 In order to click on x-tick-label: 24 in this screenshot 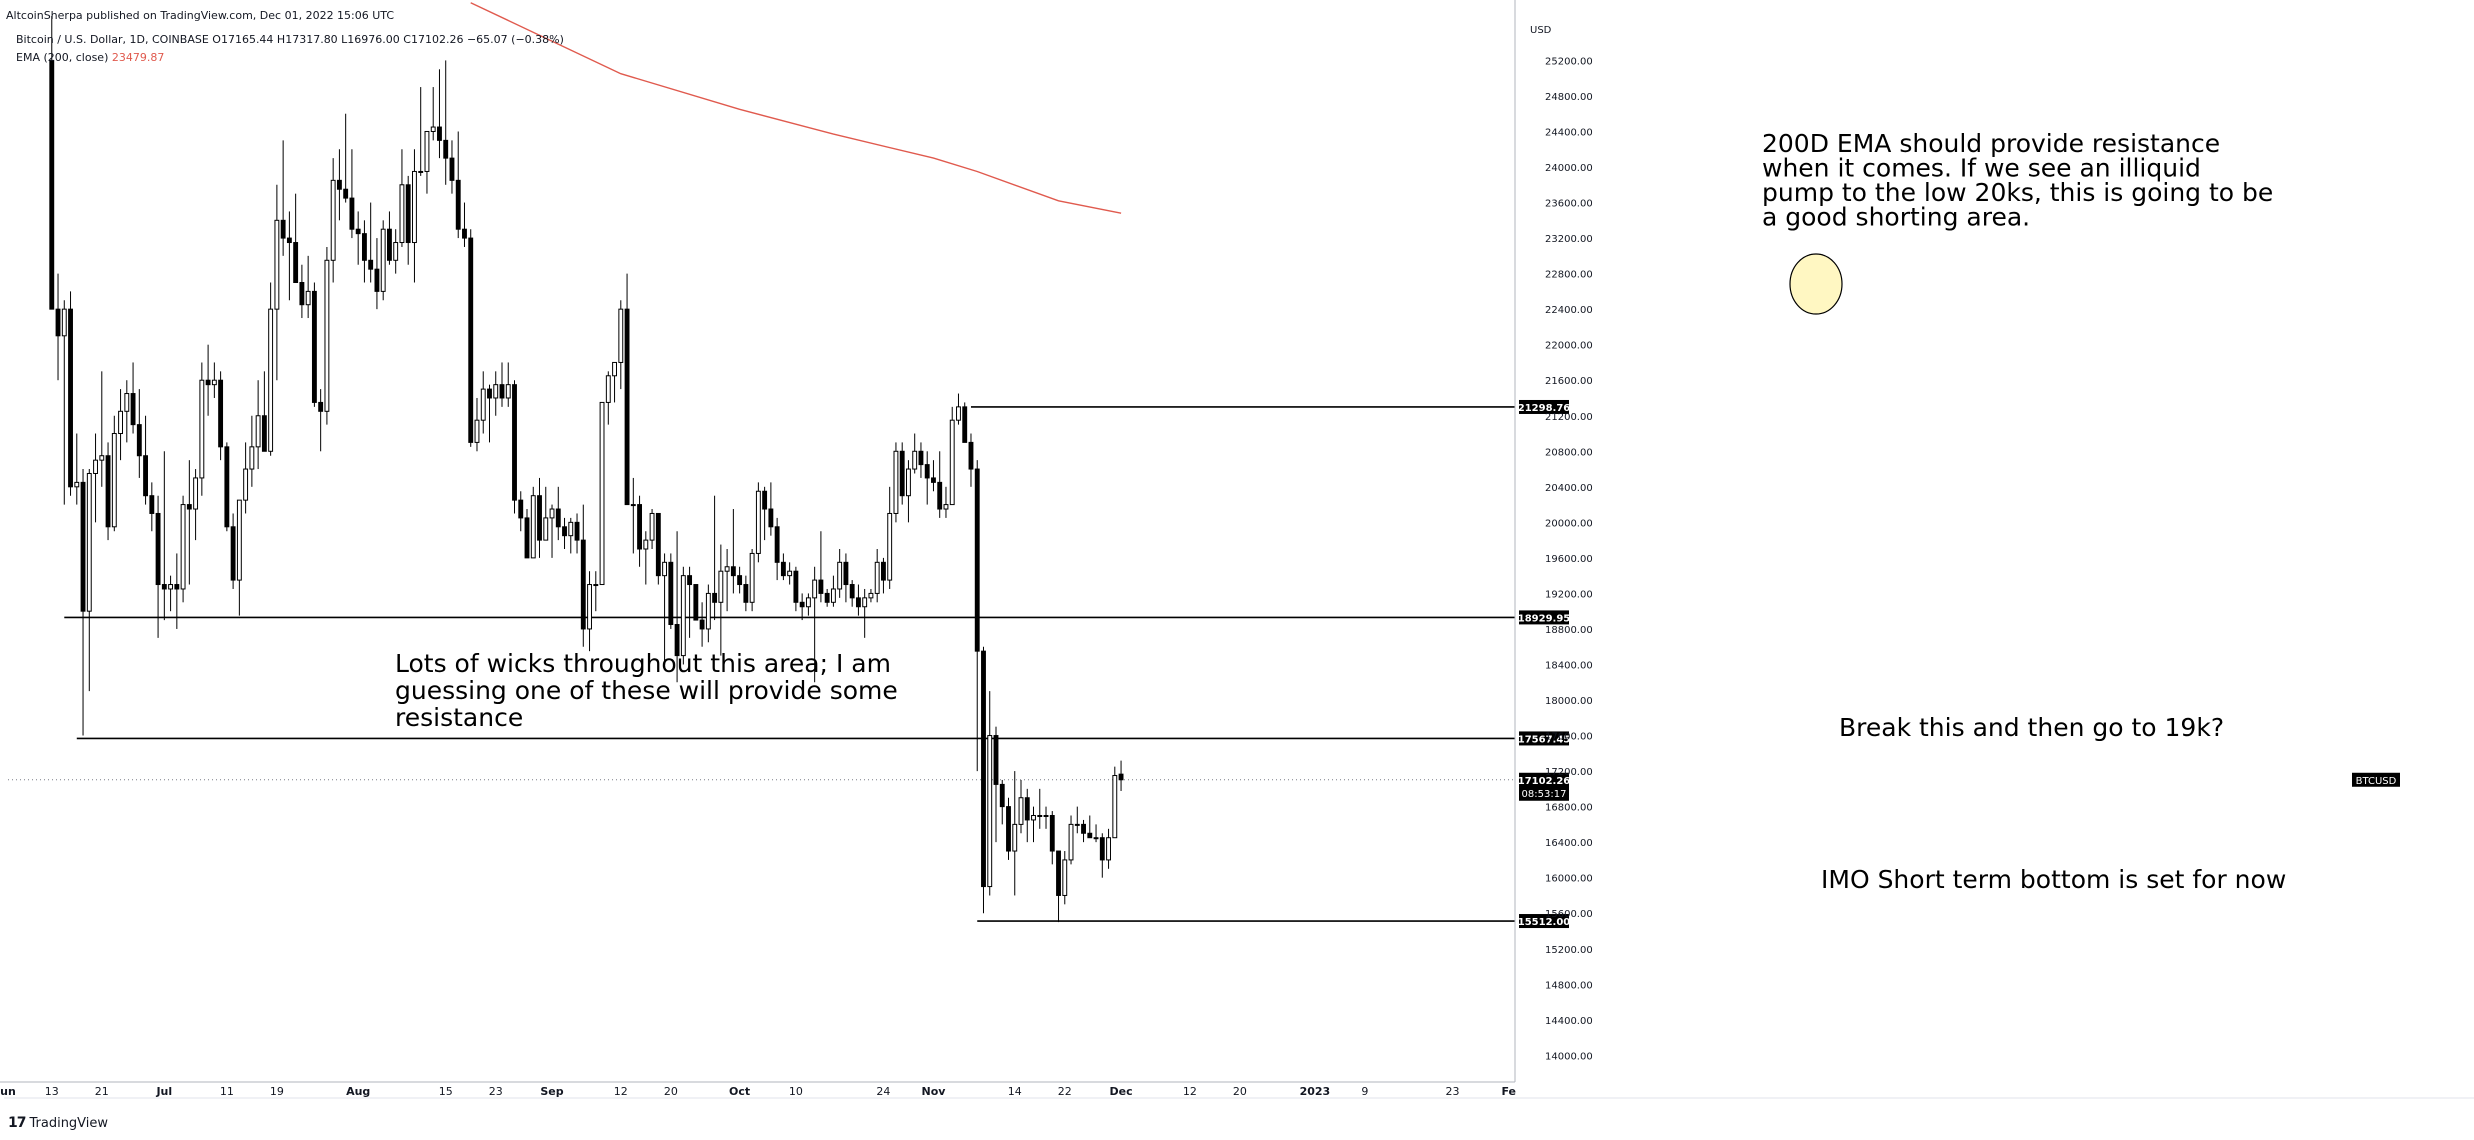, I will do `click(883, 1091)`.